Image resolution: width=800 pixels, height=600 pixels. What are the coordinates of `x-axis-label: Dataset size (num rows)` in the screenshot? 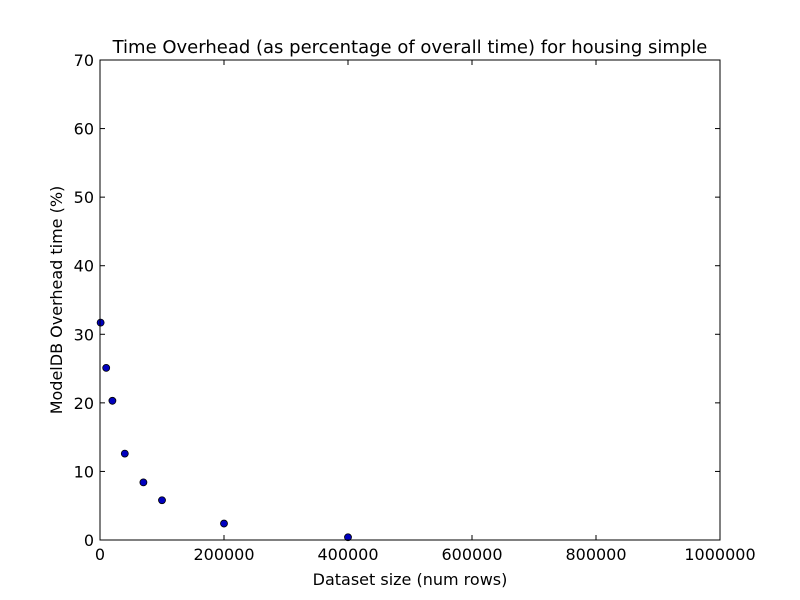 It's located at (410, 579).